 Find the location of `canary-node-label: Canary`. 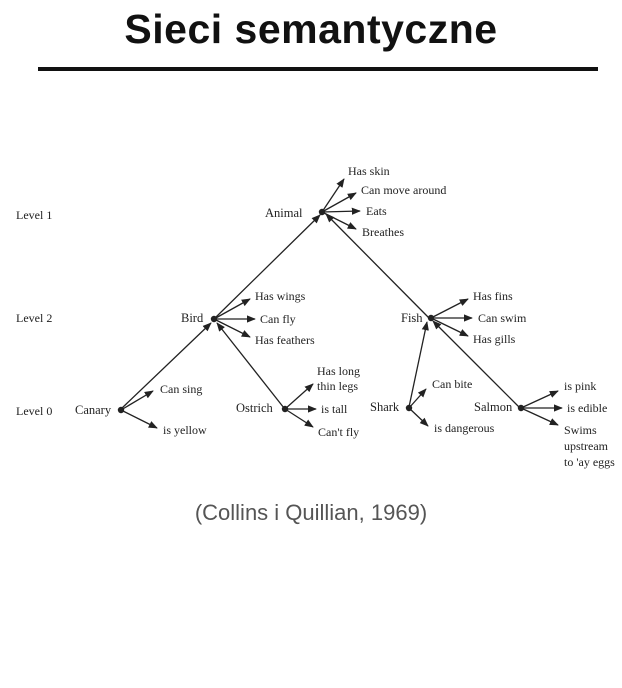

canary-node-label: Canary is located at coordinates (93, 410).